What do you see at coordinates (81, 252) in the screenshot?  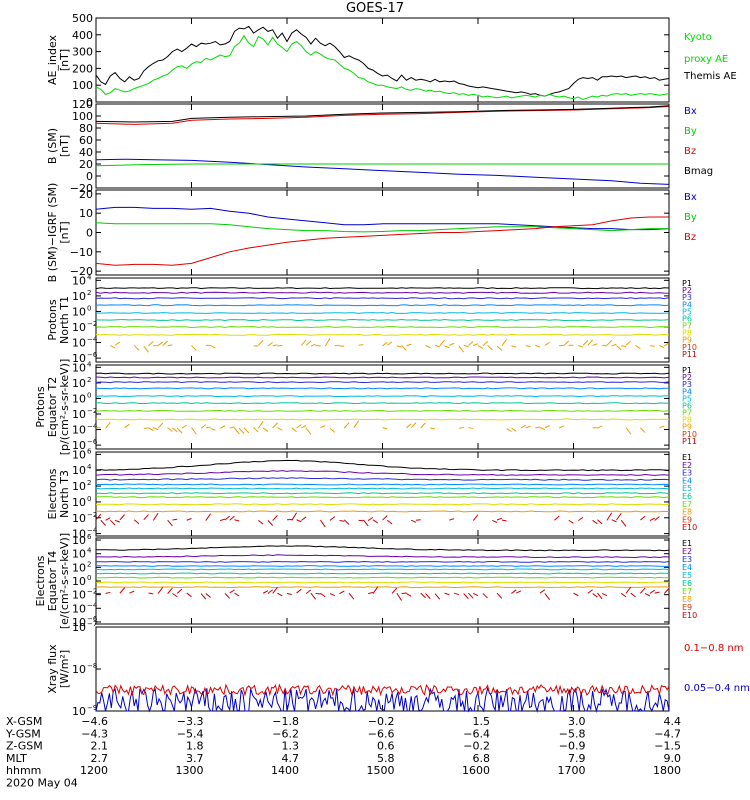 I see `y-tick-label: −10` at bounding box center [81, 252].